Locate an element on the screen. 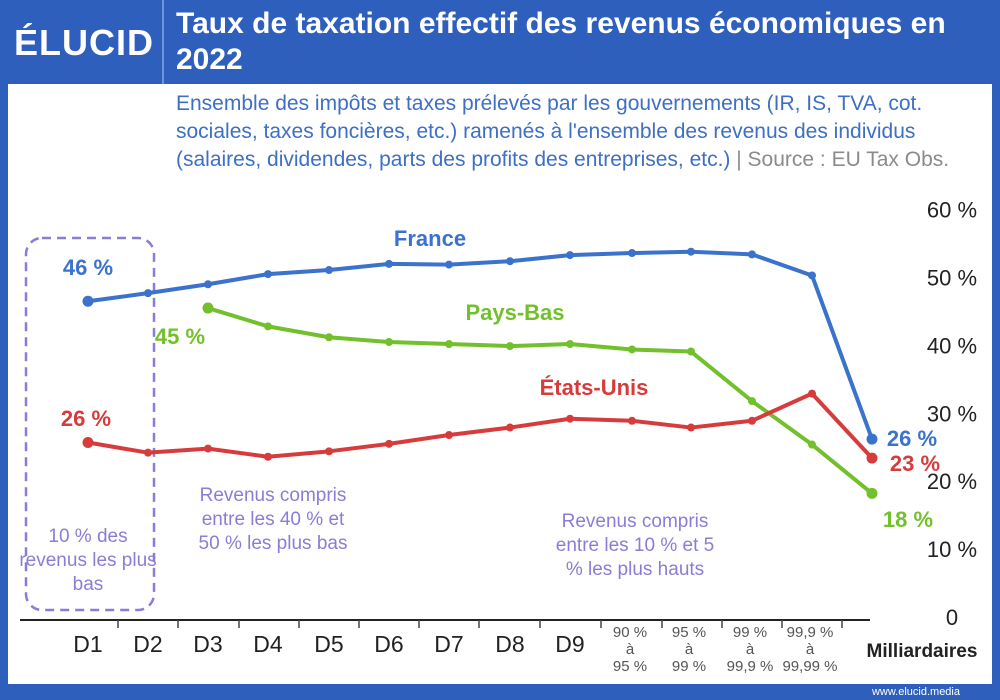  source-text: | Source : EU Tax Obs. is located at coordinates (843, 159).